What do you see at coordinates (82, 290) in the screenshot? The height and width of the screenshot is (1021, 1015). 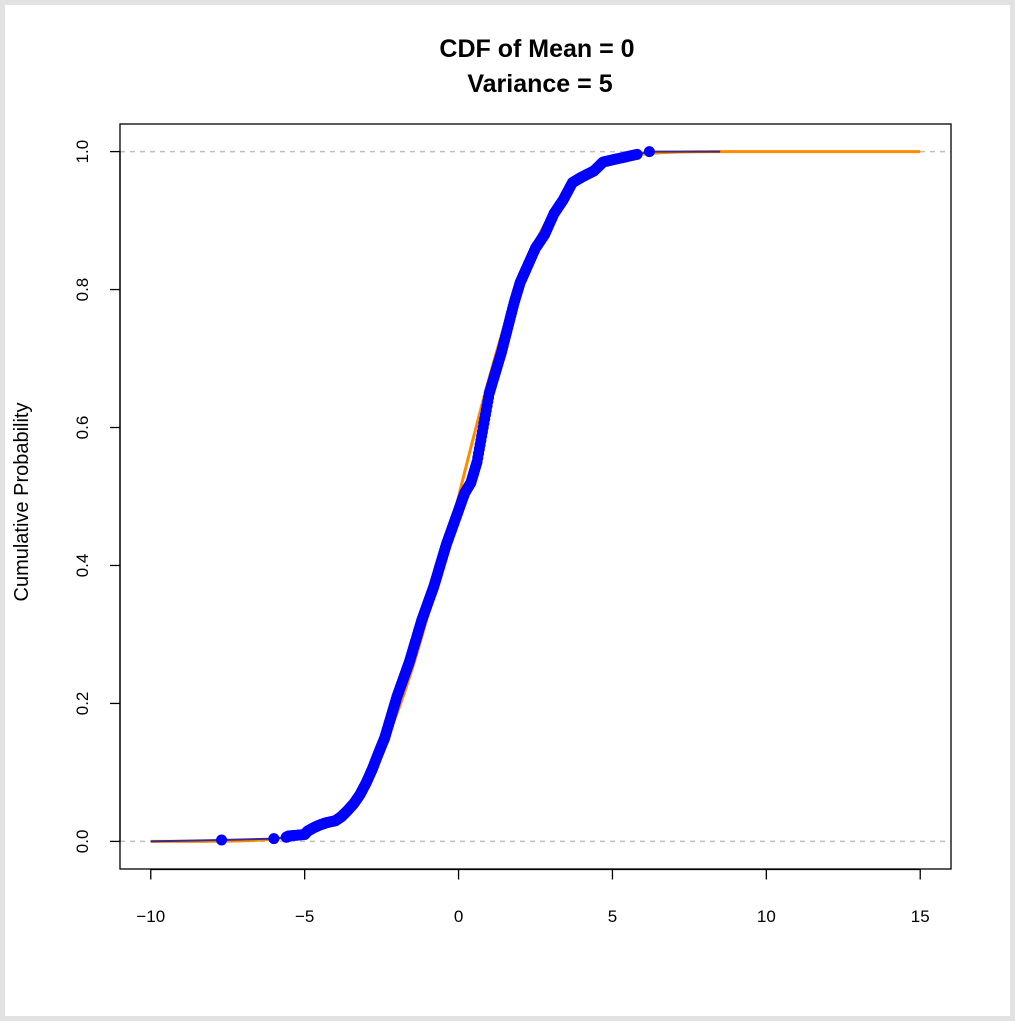 I see `y-tick-label: 0.8` at bounding box center [82, 290].